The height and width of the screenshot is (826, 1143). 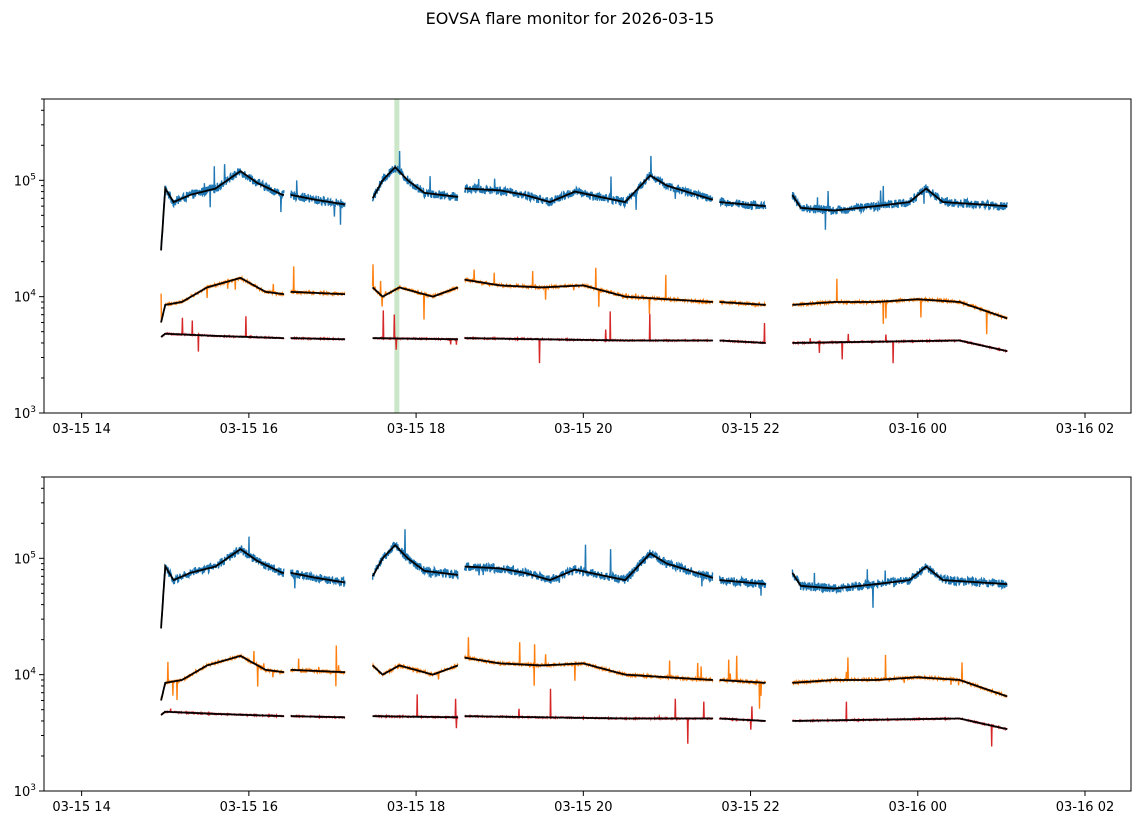 I want to click on figure-title: EOVSA flare monitor for 2026-03-15, so click(x=570, y=18).